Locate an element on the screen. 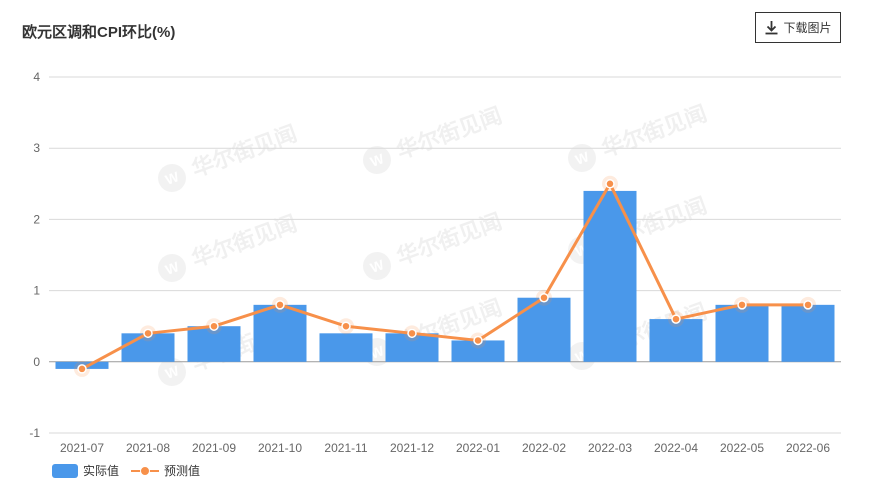 Image resolution: width=870 pixels, height=500 pixels. x-tick-label: 2021-10 is located at coordinates (280, 448).